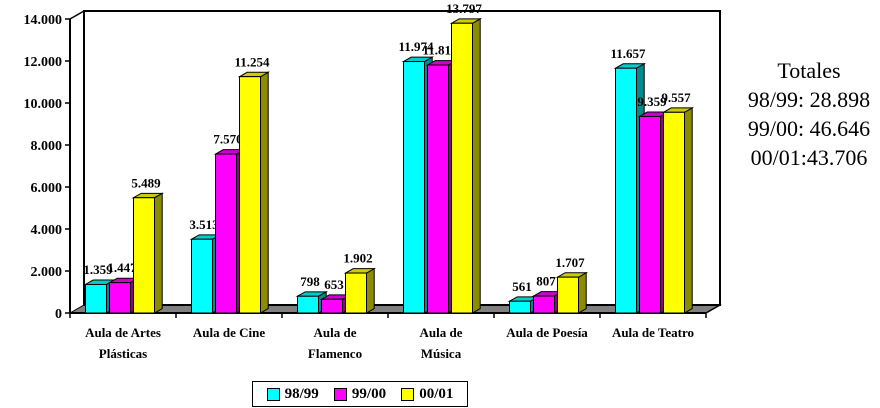 This screenshot has width=880, height=408. Describe the element at coordinates (335, 353) in the screenshot. I see `category-label: Flamenco` at that location.